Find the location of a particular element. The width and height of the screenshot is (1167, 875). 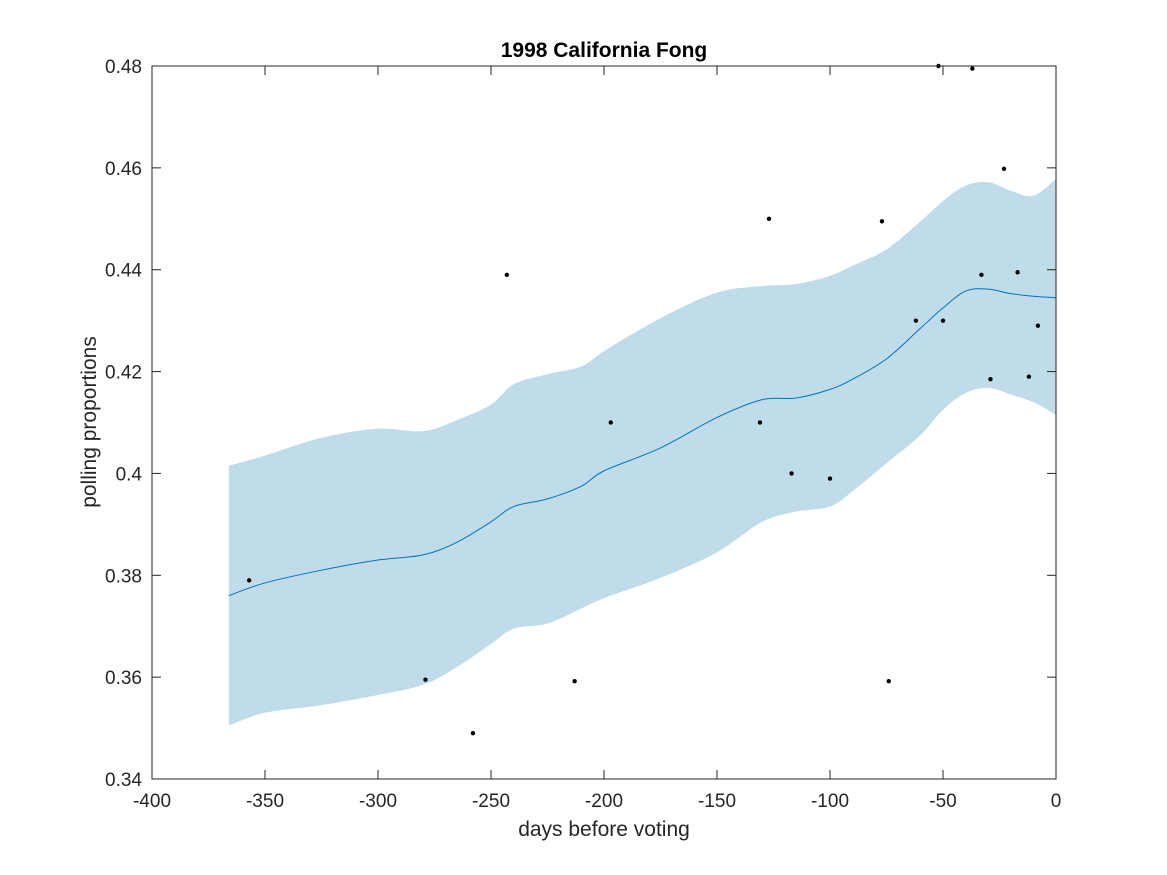

chart-title: 1998 California Fong is located at coordinates (604, 50).